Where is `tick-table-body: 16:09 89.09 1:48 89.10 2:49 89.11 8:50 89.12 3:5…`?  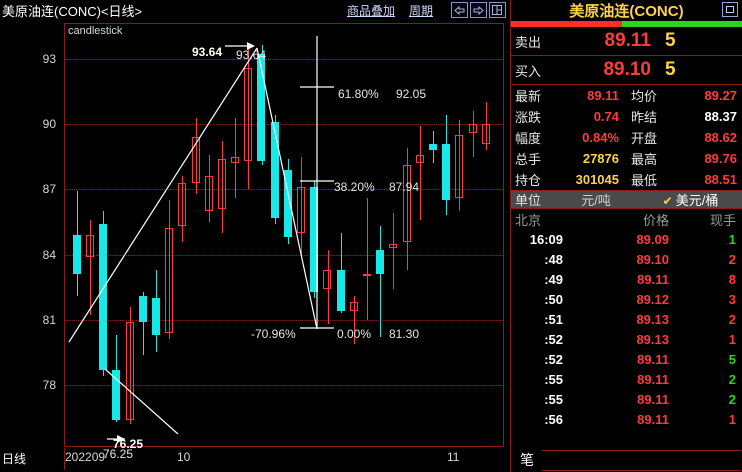
tick-table-body: 16:09 89.09 1:48 89.10 2:49 89.11 8:50 89.12 3:5… is located at coordinates (626, 329).